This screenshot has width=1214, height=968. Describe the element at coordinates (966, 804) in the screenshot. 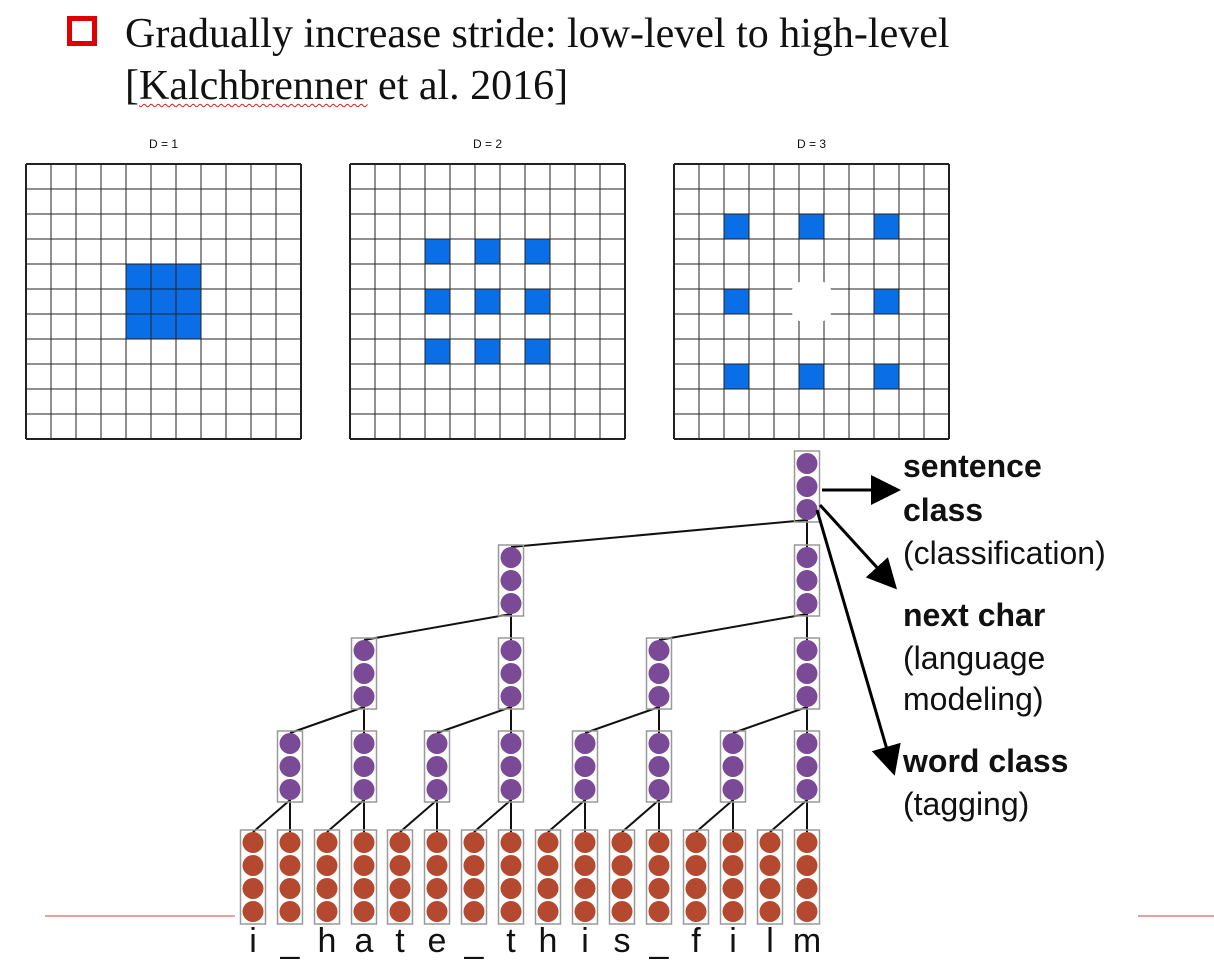

I see `word-label-2: (tagging)` at that location.